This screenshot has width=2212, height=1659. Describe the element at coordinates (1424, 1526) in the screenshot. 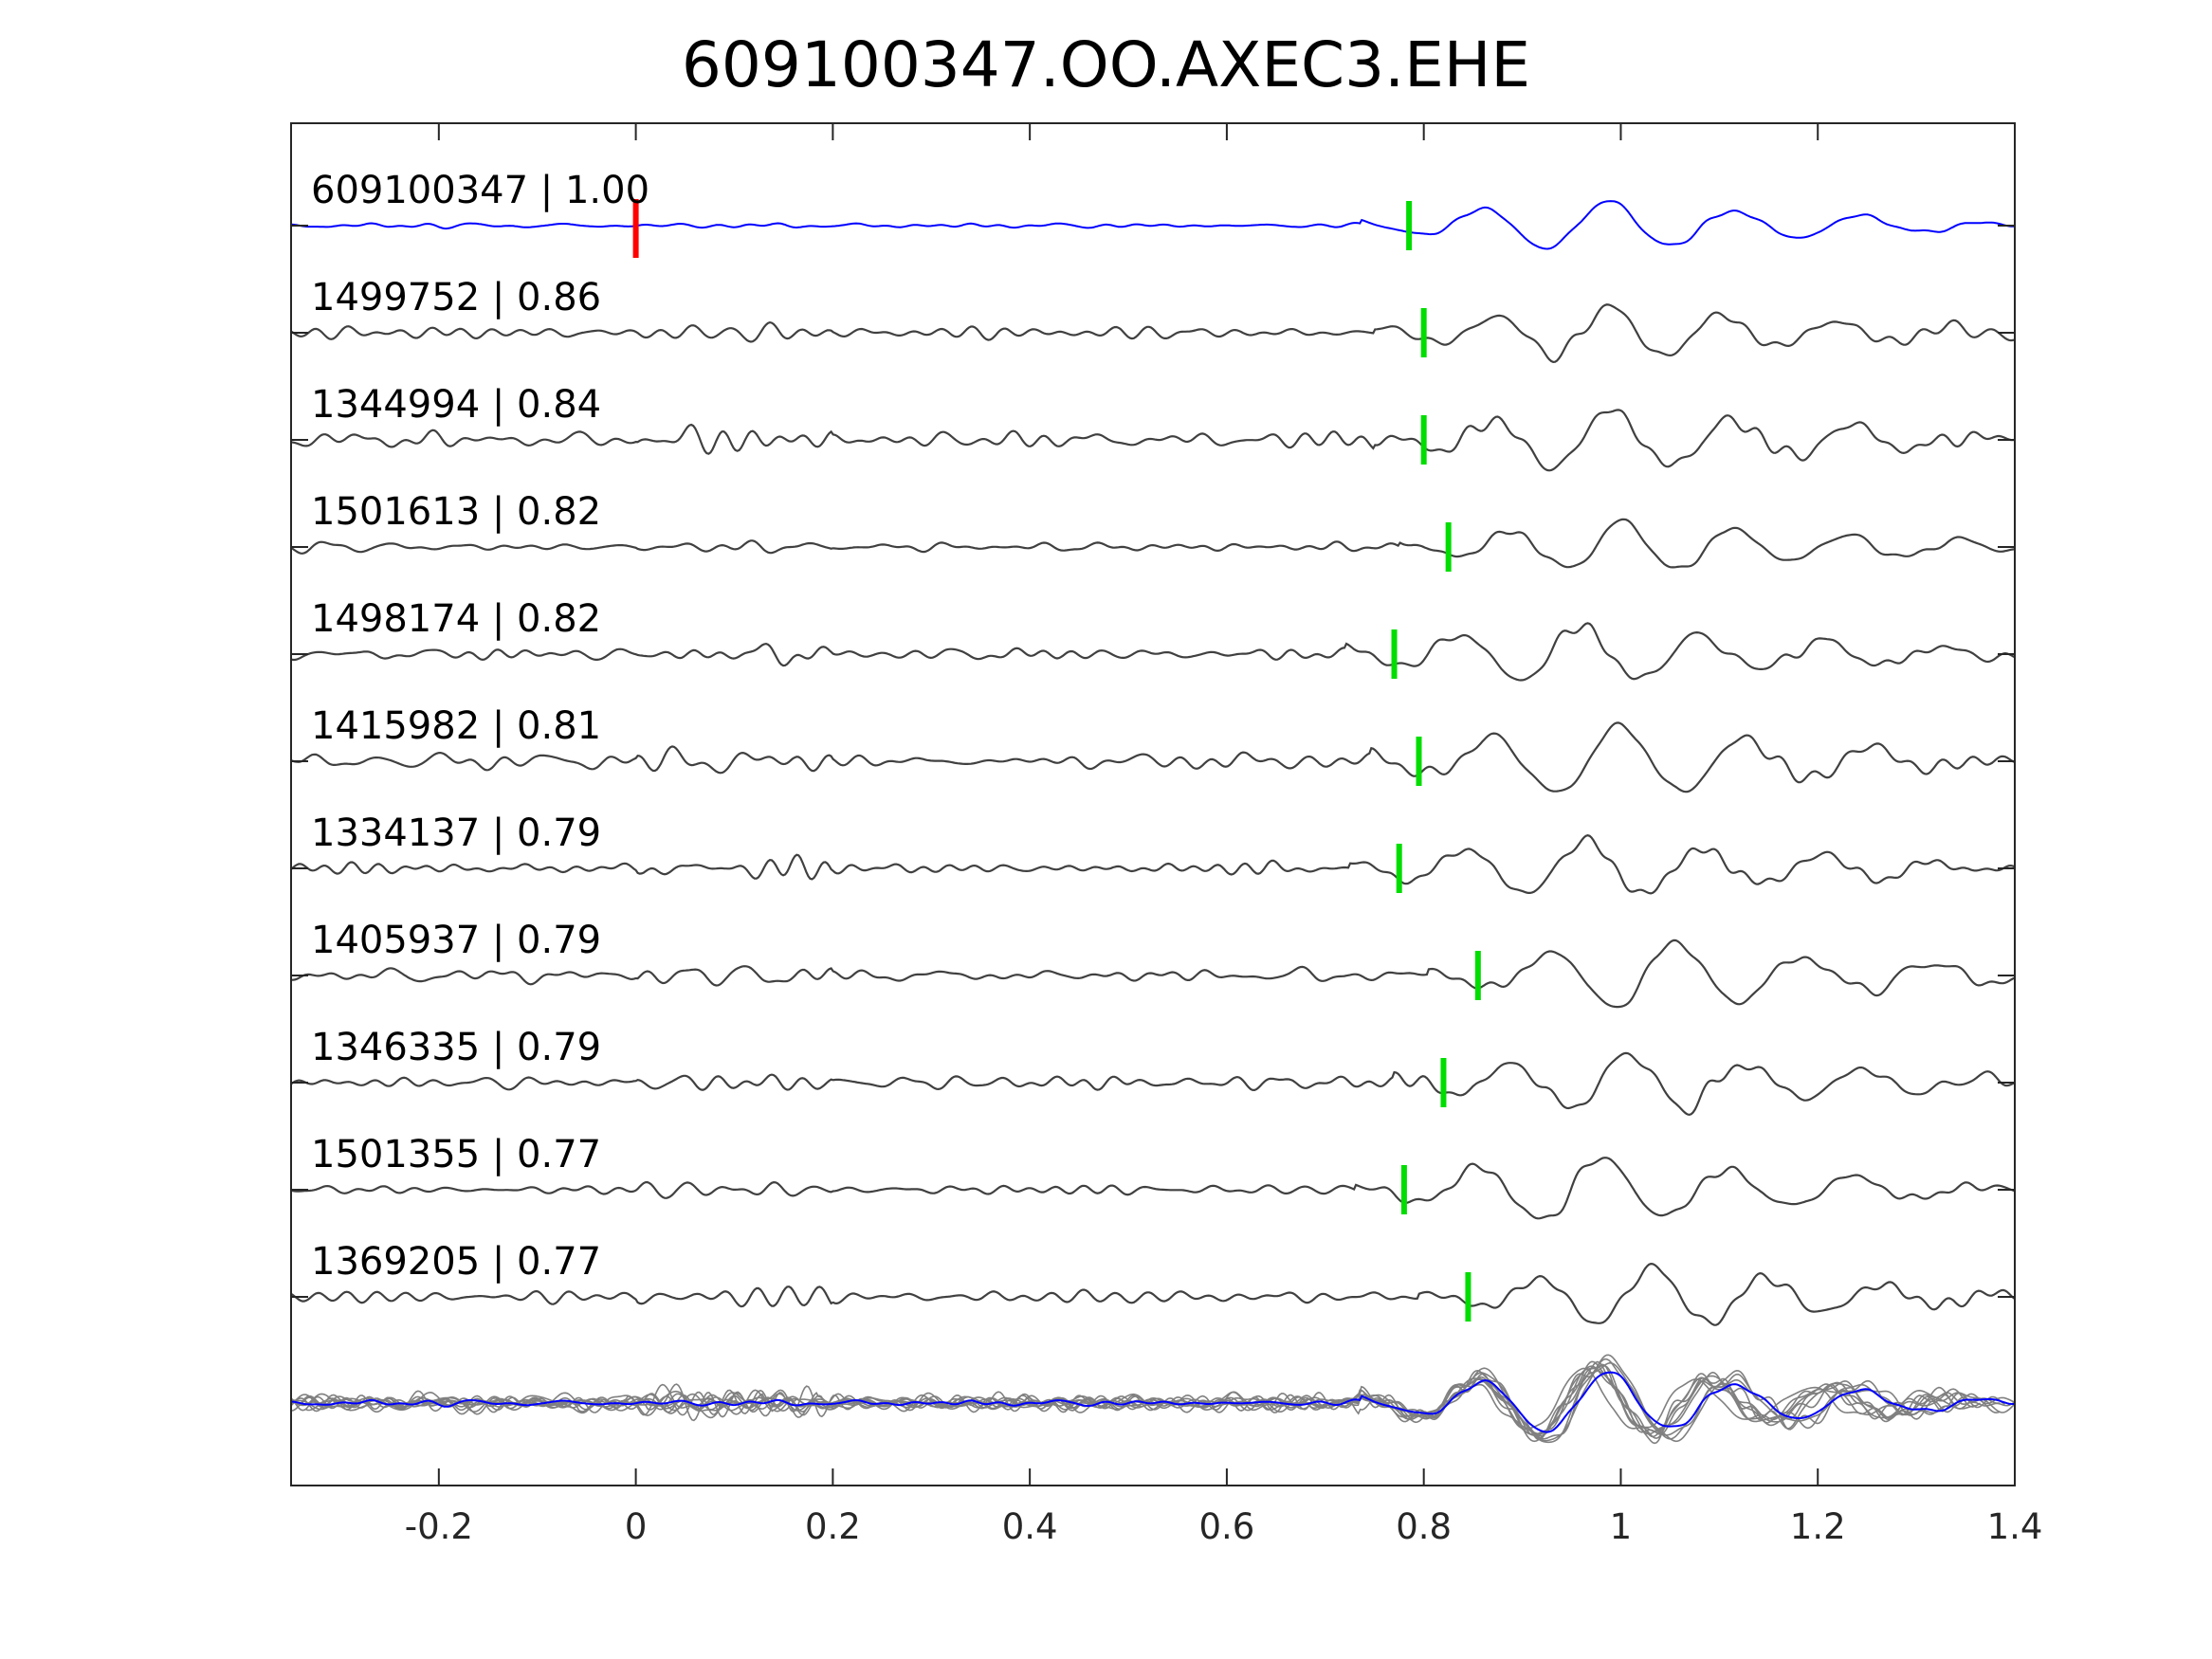

I see `x-tick-label: 0.8` at that location.